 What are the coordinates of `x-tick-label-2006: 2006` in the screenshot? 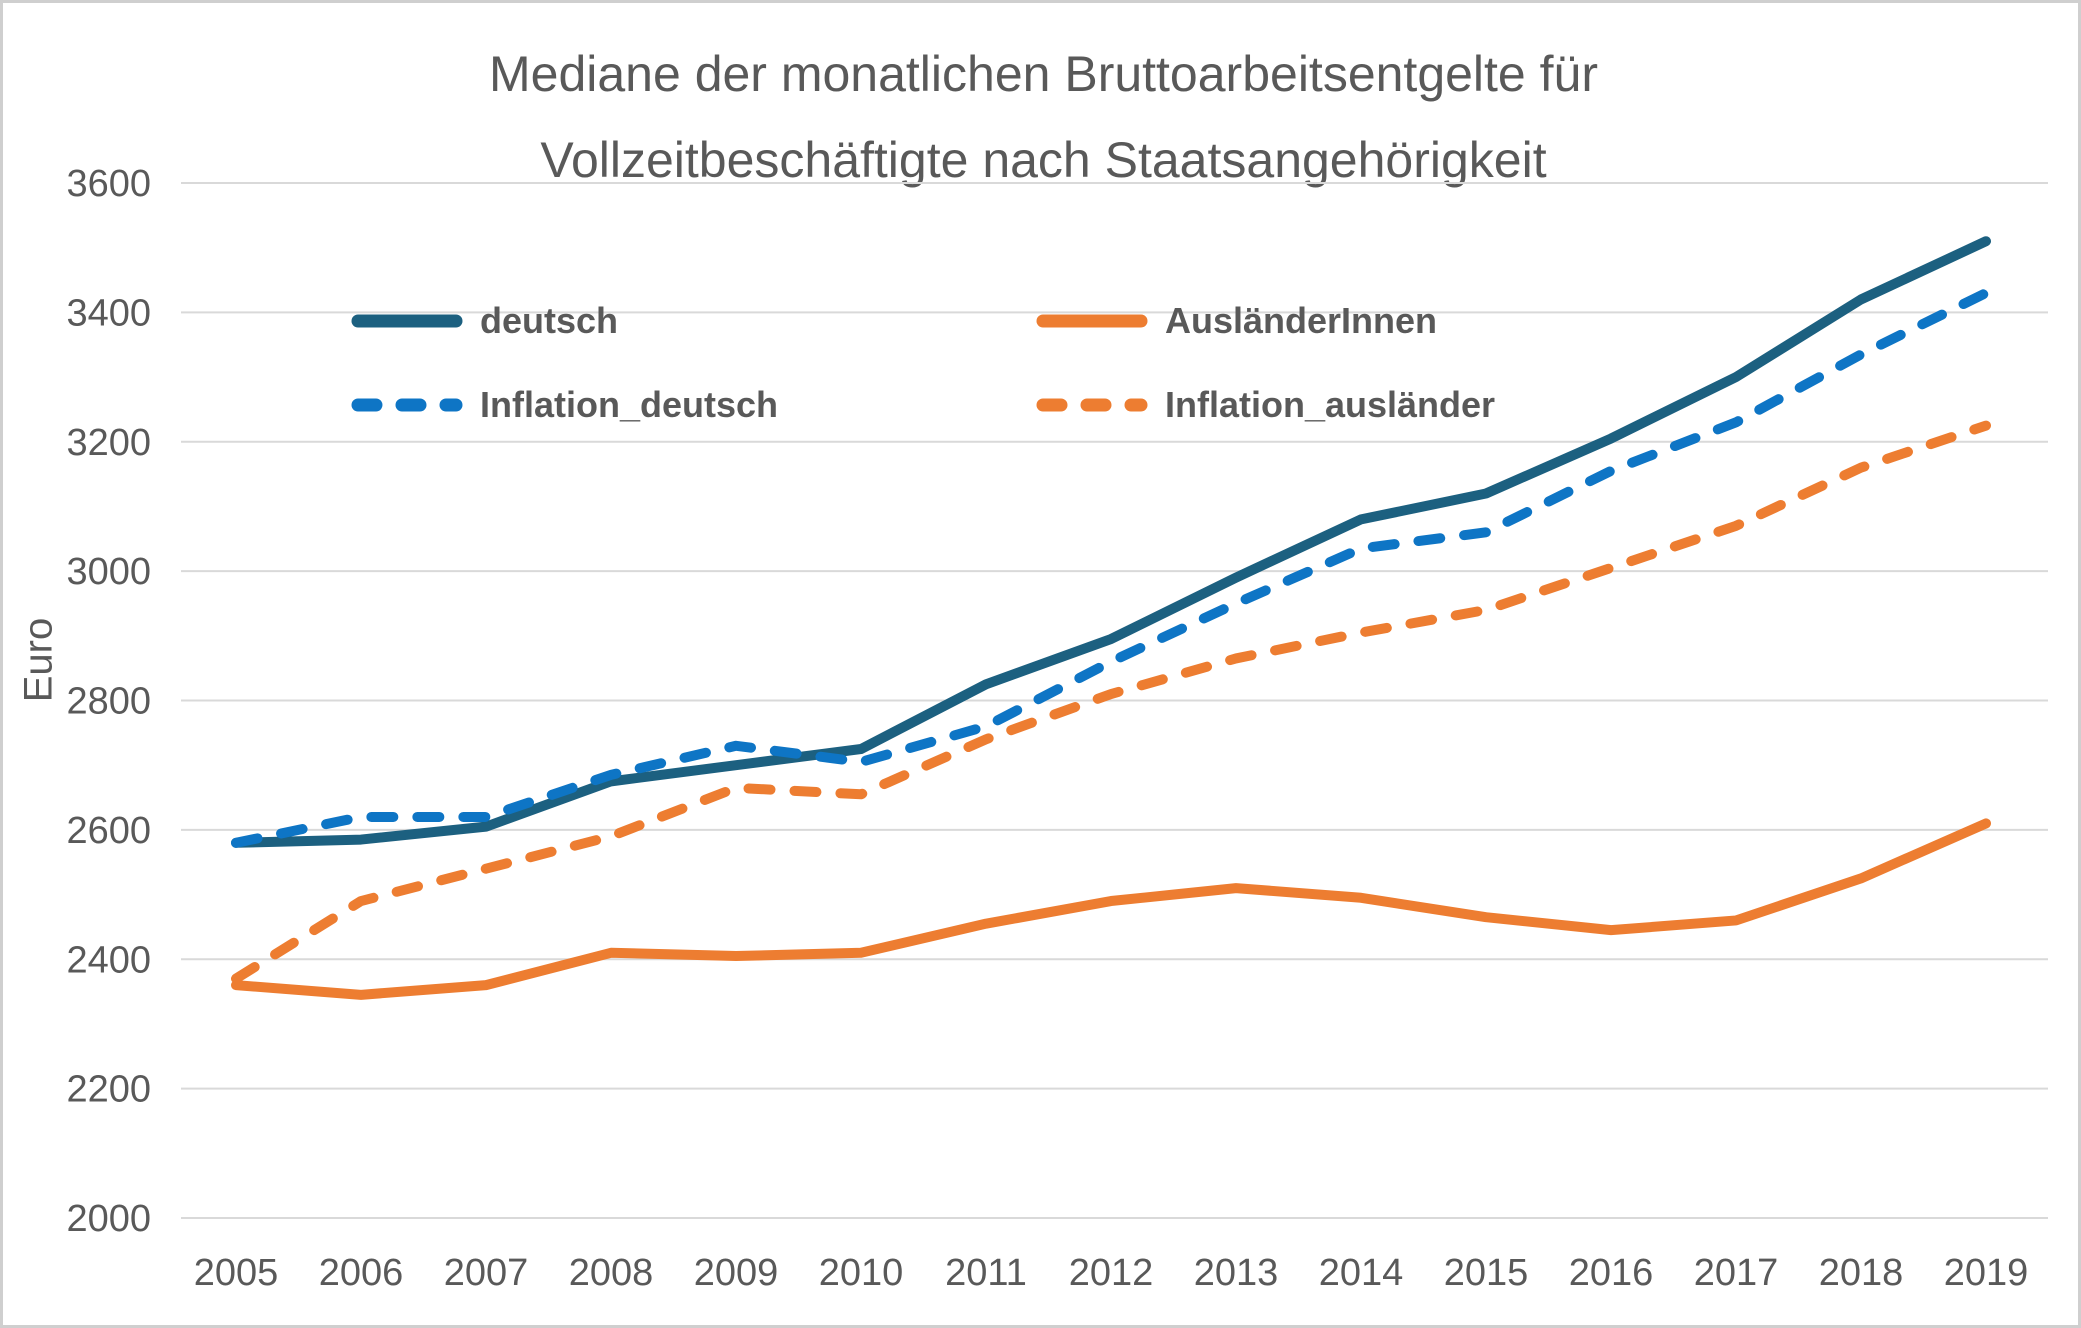 It's located at (361, 1273).